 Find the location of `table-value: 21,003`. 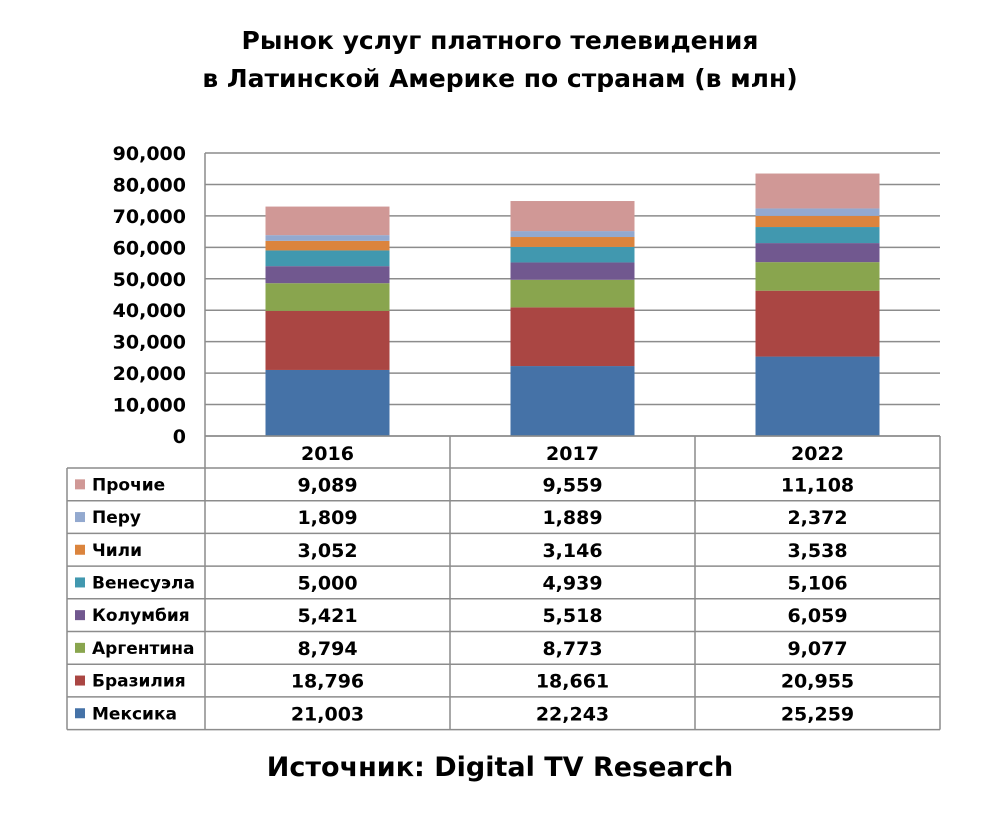

table-value: 21,003 is located at coordinates (327, 714).